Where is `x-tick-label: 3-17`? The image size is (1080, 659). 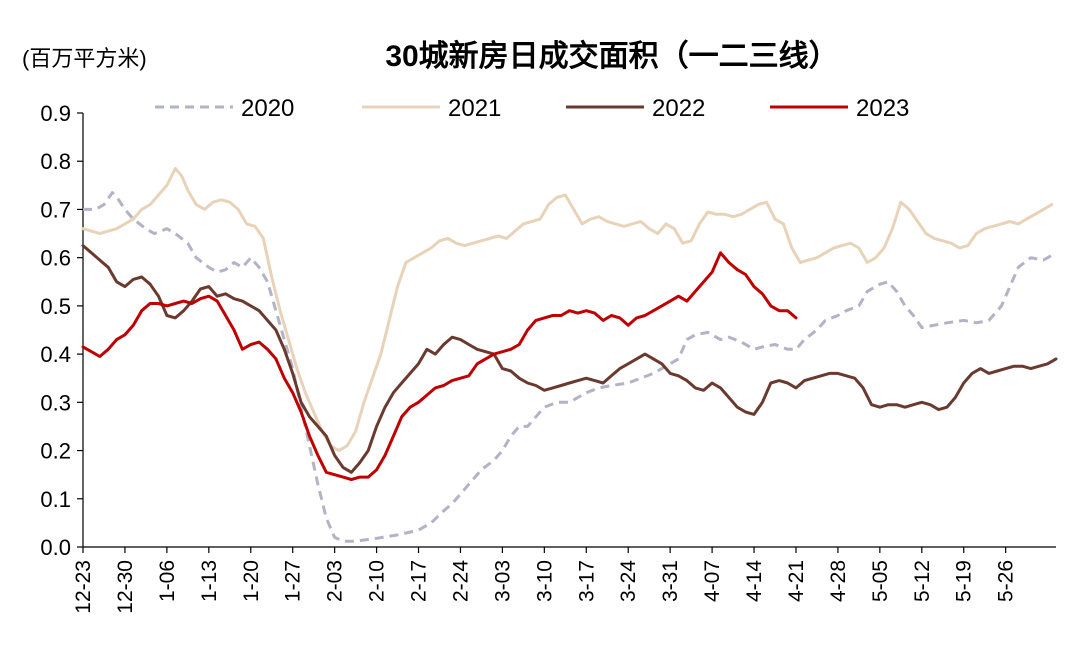 x-tick-label: 3-17 is located at coordinates (586, 581).